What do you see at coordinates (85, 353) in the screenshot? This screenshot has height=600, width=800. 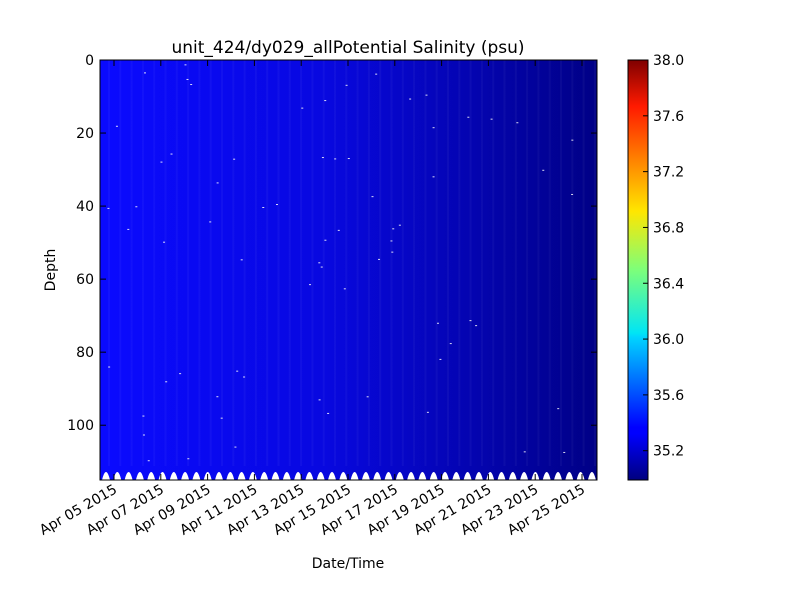 I see `y-tick-label: 80` at bounding box center [85, 353].